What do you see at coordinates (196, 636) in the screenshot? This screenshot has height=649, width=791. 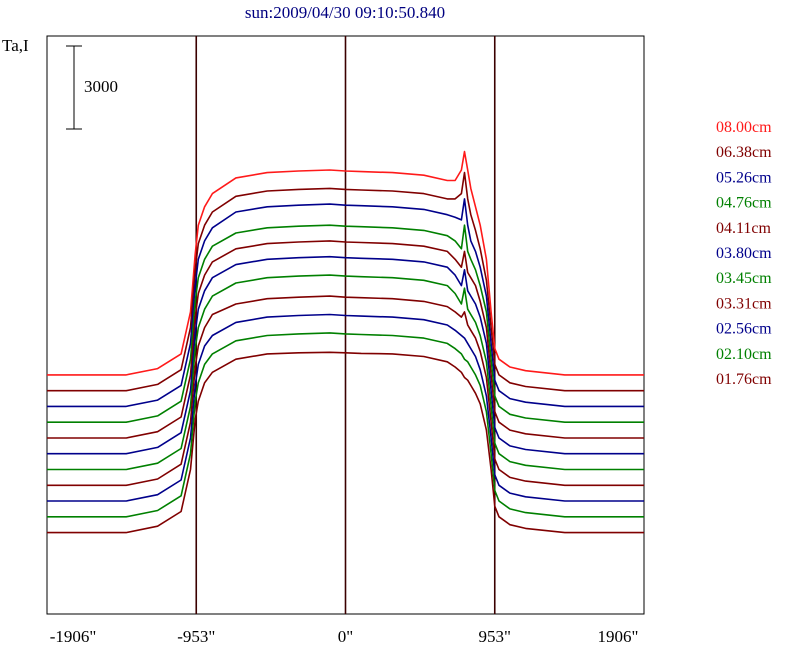 I see `x-tick-label: -953"` at bounding box center [196, 636].